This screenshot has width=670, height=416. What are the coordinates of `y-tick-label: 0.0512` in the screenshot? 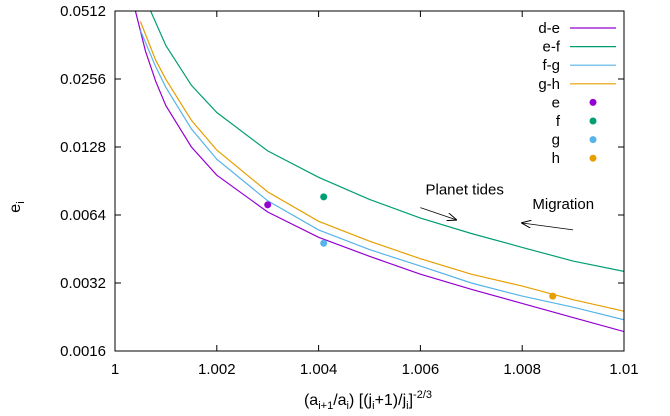 It's located at (83, 11).